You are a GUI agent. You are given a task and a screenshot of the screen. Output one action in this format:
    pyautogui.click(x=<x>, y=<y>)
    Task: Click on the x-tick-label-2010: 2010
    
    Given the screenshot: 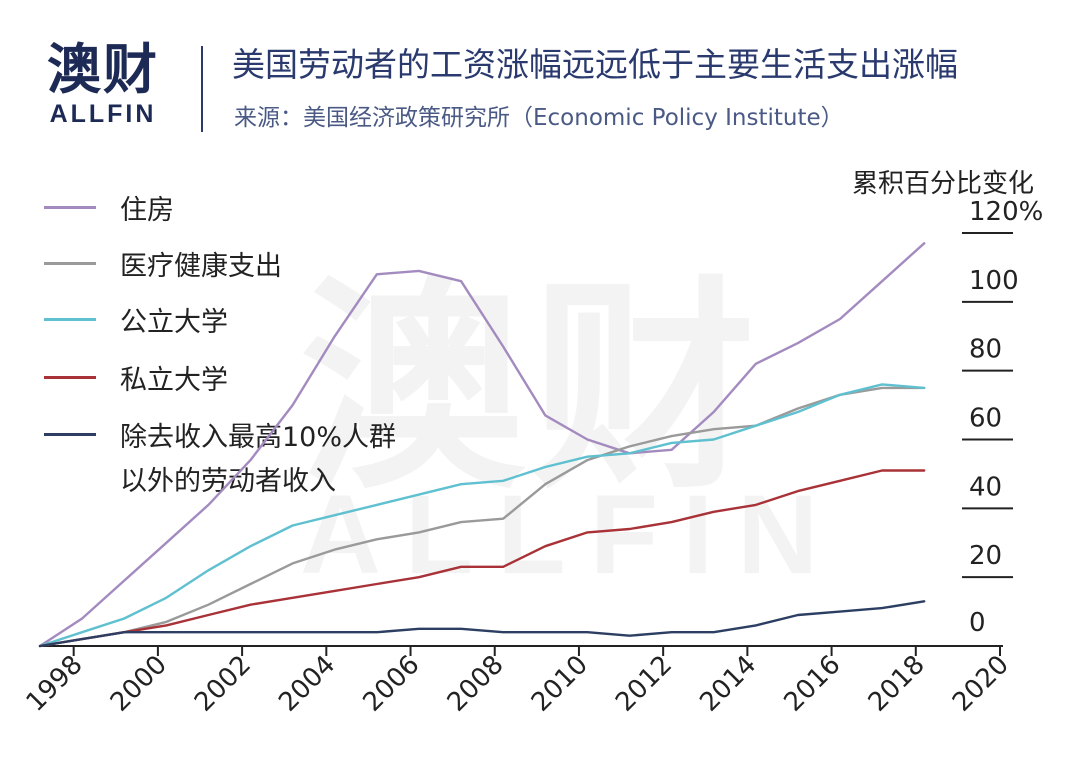 What is the action you would take?
    pyautogui.click(x=560, y=684)
    